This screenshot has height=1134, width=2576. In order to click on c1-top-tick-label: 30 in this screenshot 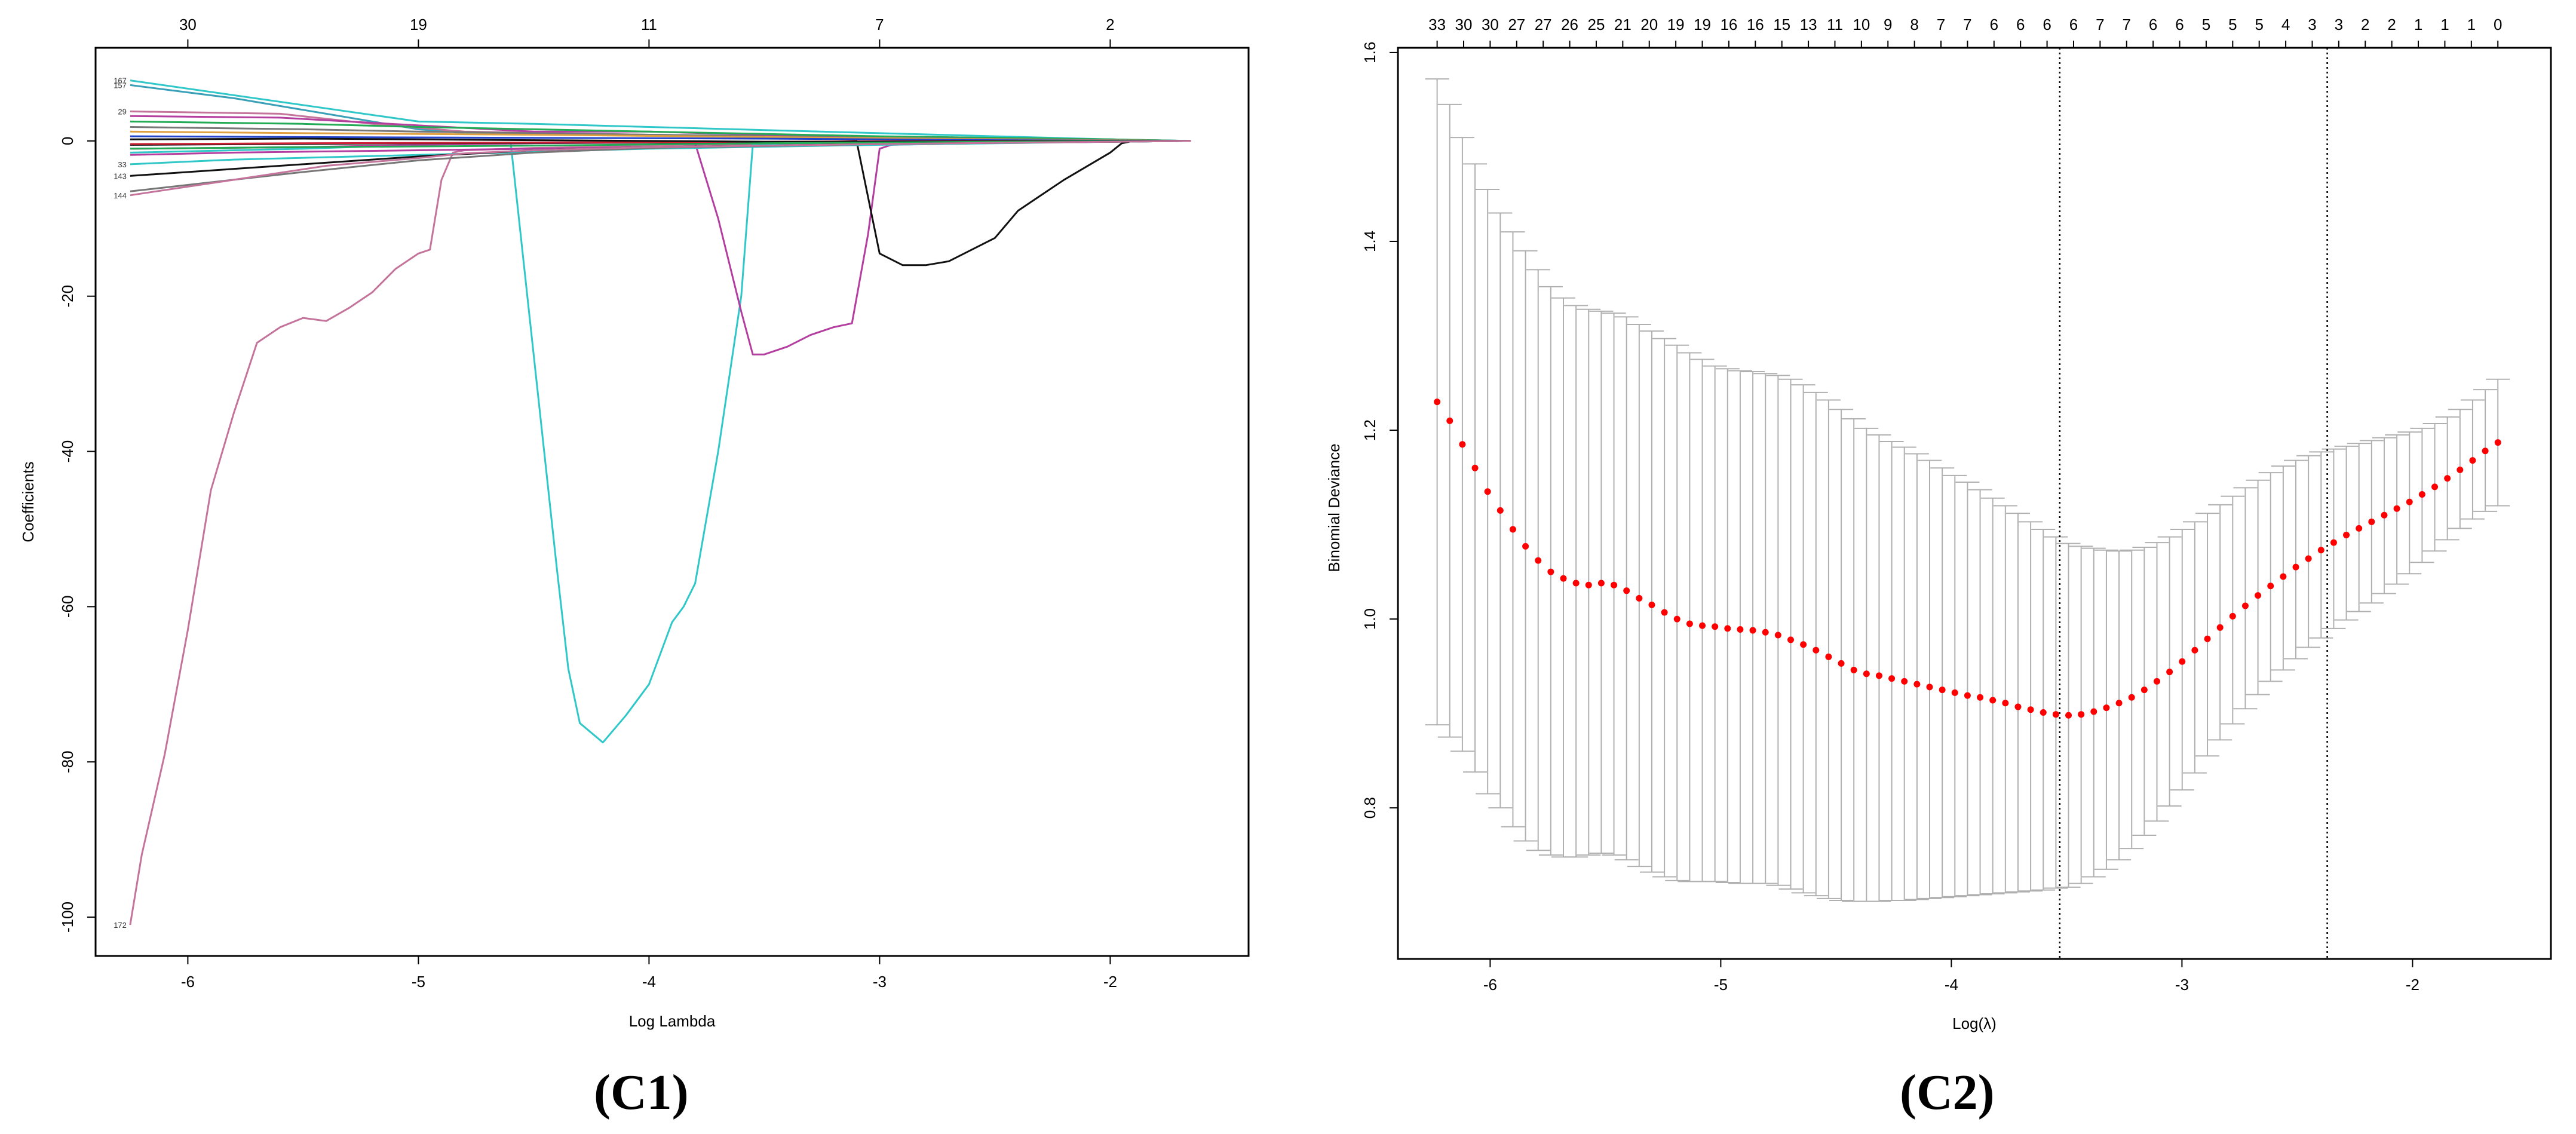, I will do `click(188, 25)`.